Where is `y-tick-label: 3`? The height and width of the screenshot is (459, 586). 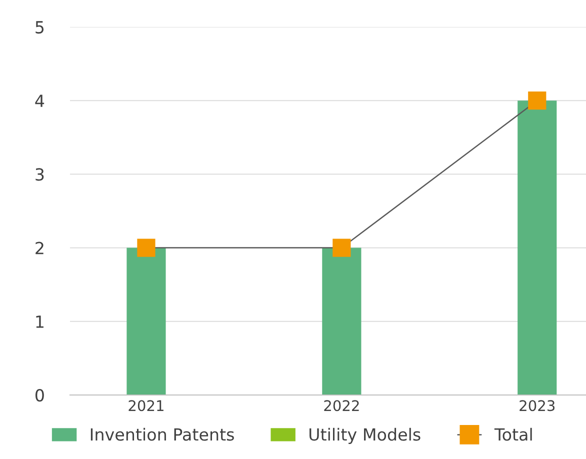 y-tick-label: 3 is located at coordinates (40, 174).